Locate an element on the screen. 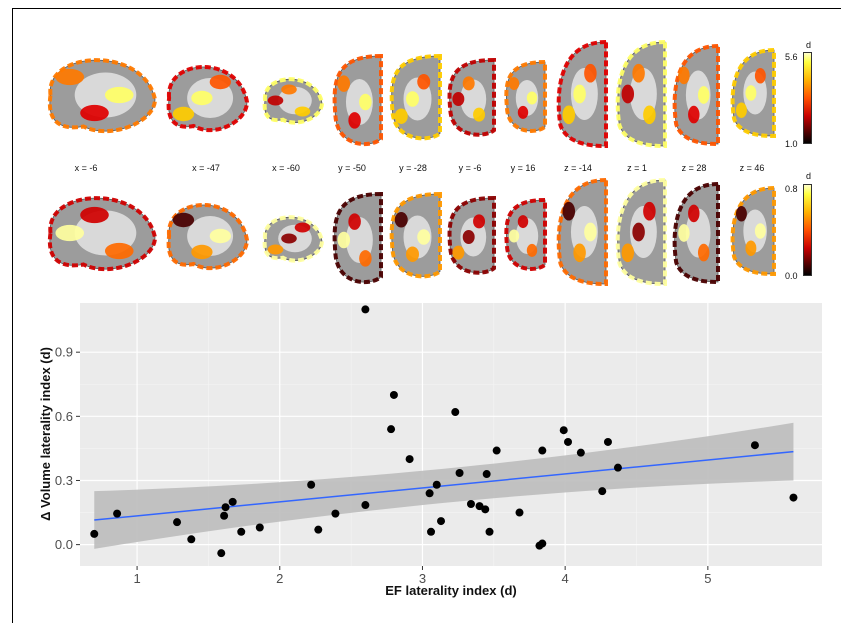 The image size is (843, 625). x-axis-label: EF laterality index (d) is located at coordinates (450, 590).